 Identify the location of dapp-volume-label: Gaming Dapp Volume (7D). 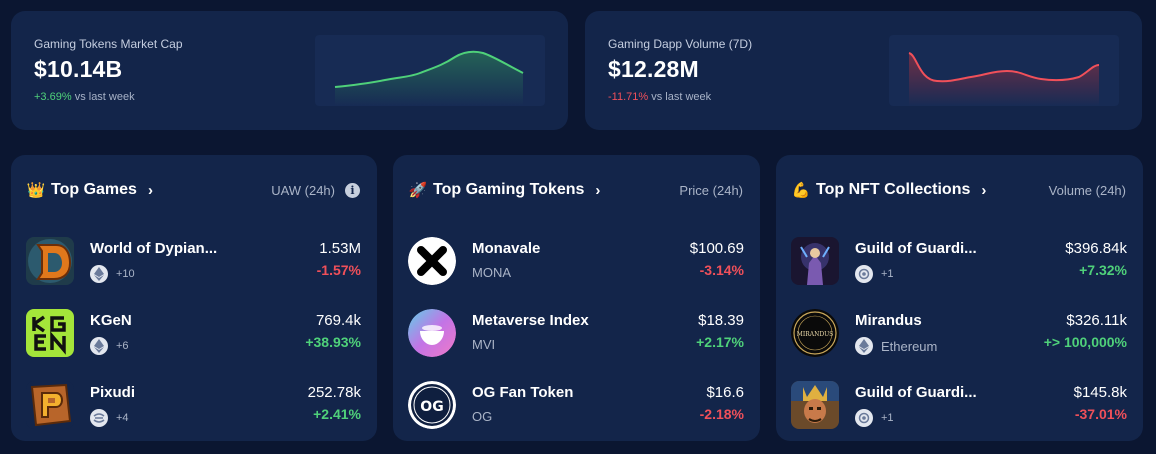
(680, 44).